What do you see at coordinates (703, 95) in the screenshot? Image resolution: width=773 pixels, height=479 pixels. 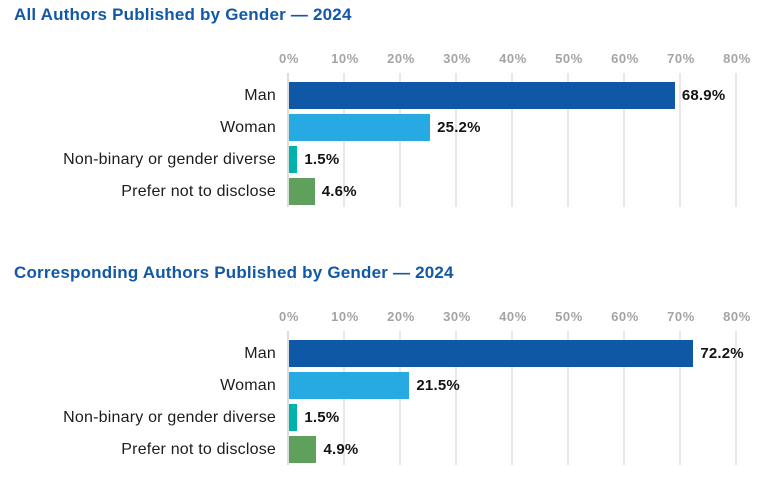 I see `value-label: 68.9%` at bounding box center [703, 95].